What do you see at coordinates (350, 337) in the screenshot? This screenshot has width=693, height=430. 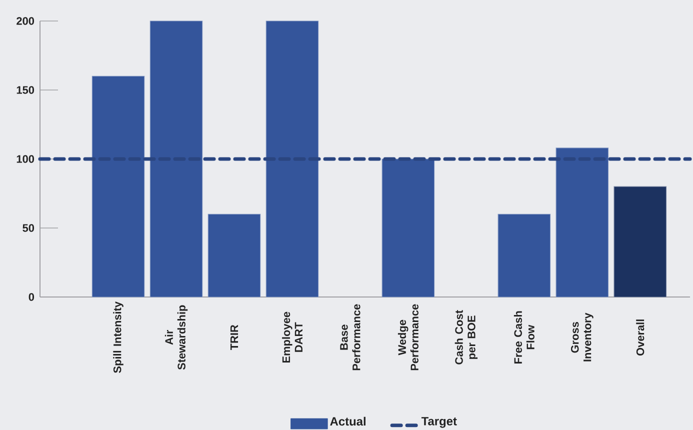 I see `x-tick-label: Base Performance` at bounding box center [350, 337].